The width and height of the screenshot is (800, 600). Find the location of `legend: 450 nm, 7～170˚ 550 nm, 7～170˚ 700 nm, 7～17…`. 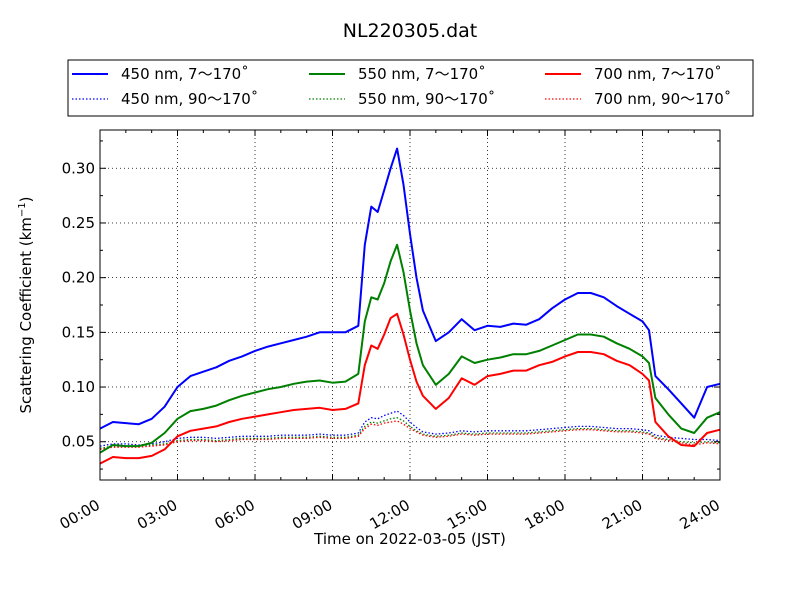

legend: 450 nm, 7～170˚ 550 nm, 7～170˚ 700 nm, 7～17… is located at coordinates (410, 88).